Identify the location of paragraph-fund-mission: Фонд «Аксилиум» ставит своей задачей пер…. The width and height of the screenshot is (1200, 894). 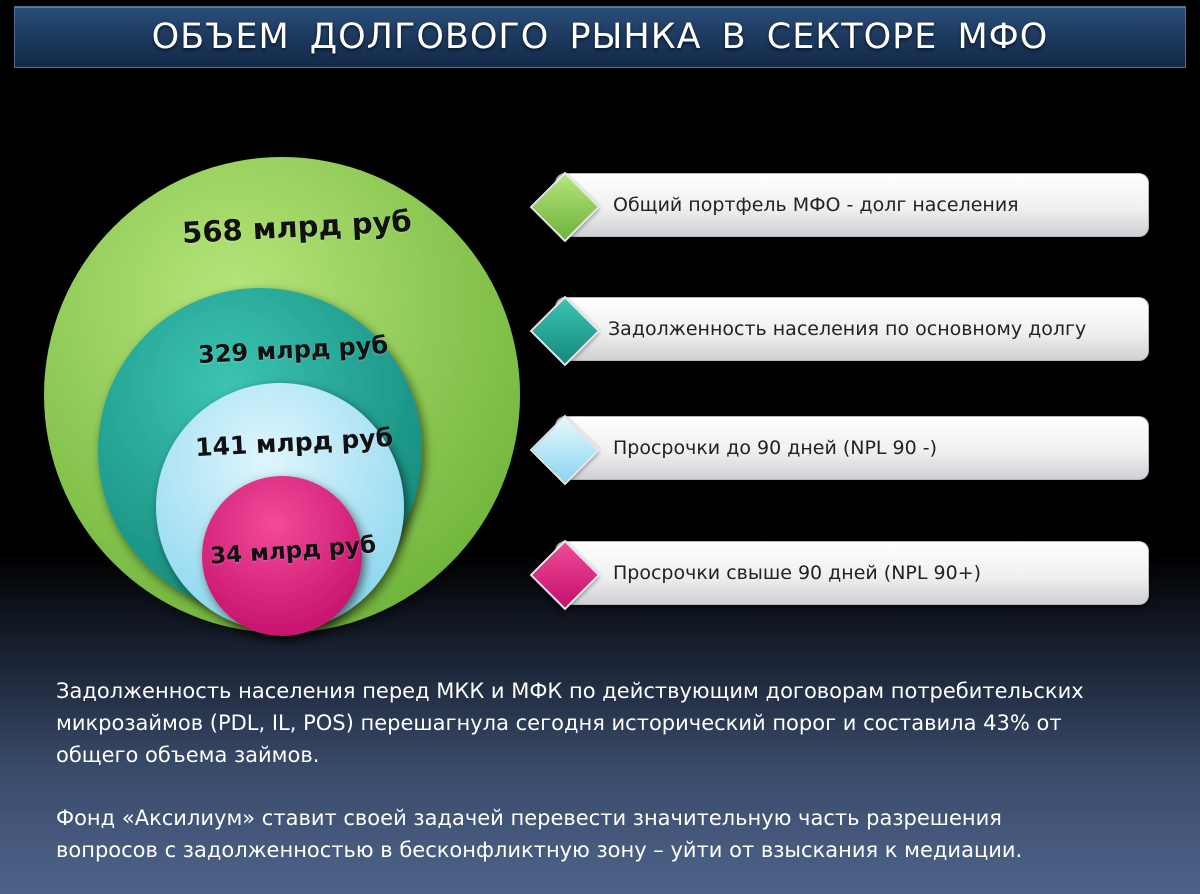
(539, 834).